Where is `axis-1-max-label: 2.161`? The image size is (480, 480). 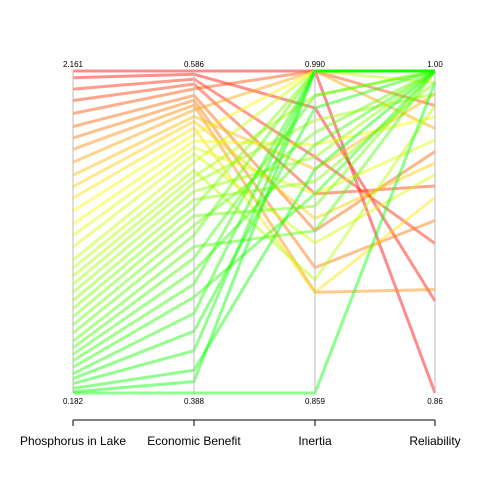
axis-1-max-label: 2.161 is located at coordinates (73, 64).